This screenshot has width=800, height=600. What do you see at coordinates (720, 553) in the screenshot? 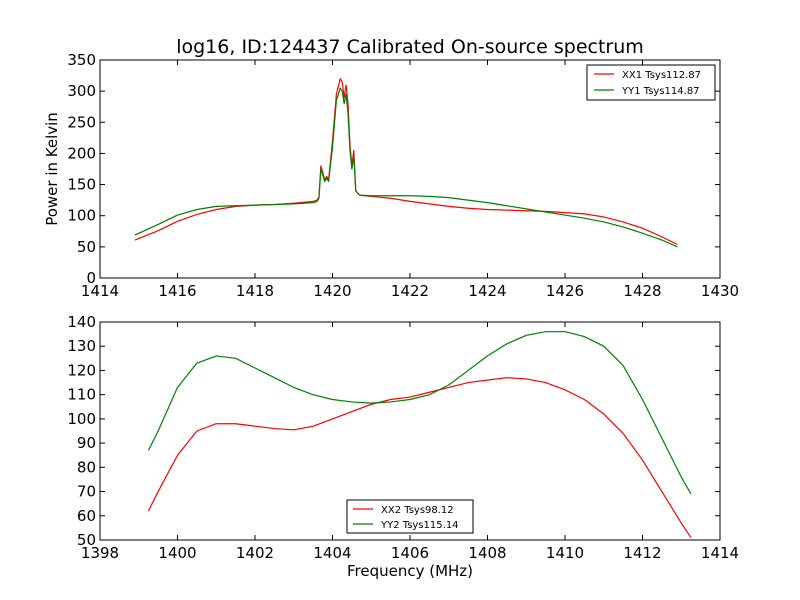
I see `bottom-xtick-label: 1414` at bounding box center [720, 553].